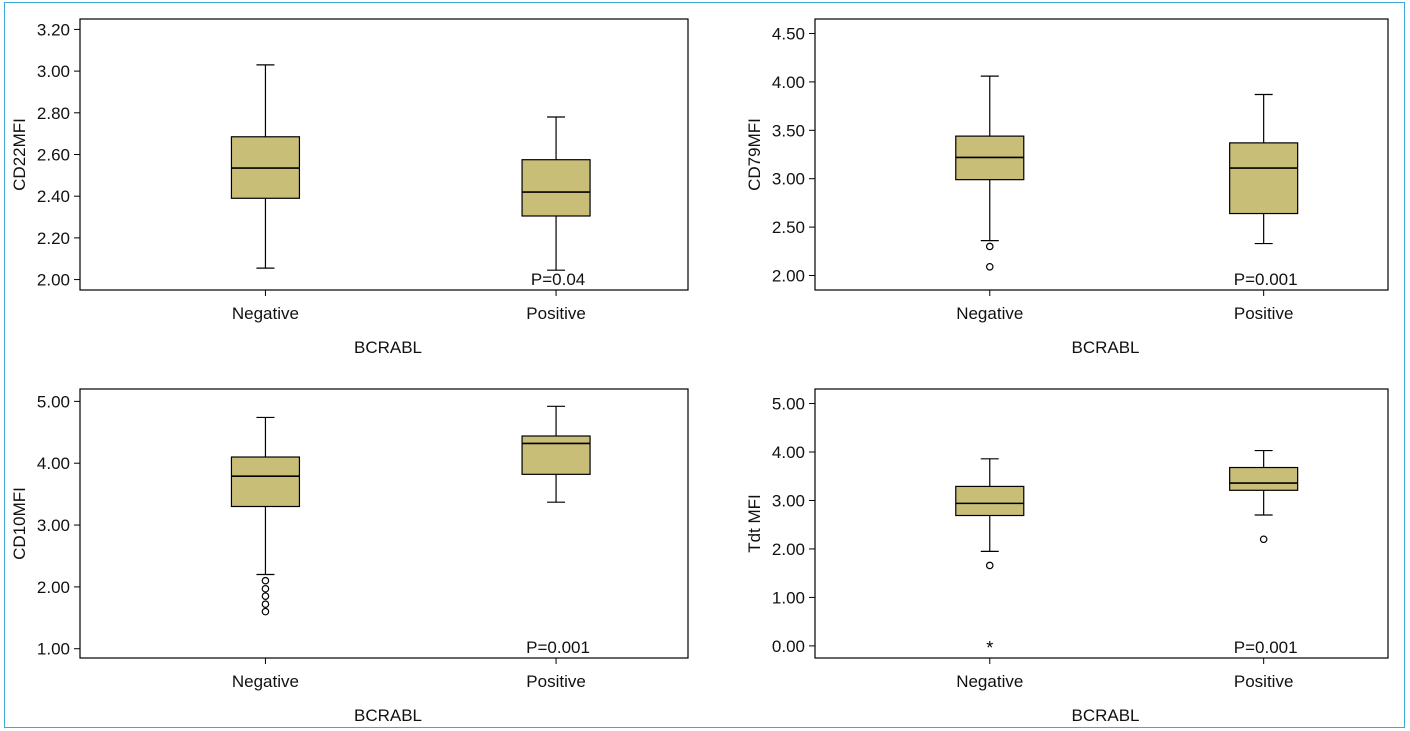 The image size is (1410, 731). Describe the element at coordinates (53, 525) in the screenshot. I see `y-tick-label-3-2: 3.00` at that location.